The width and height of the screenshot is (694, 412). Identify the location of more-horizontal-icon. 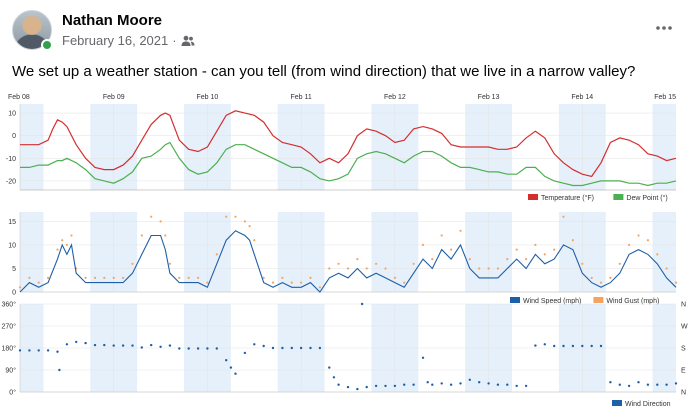
(664, 28).